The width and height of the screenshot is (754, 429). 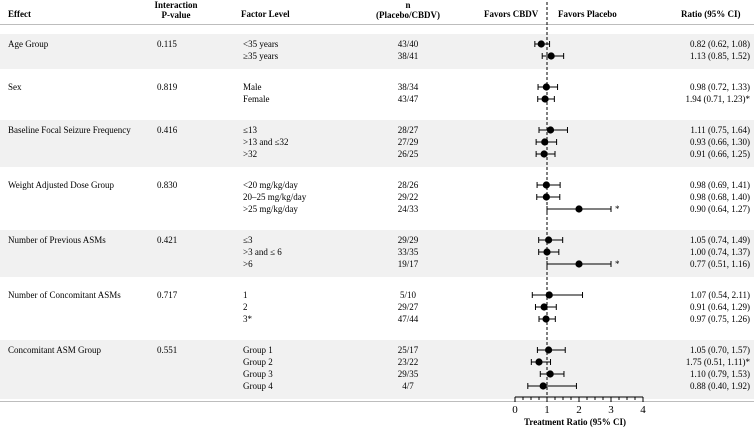 What do you see at coordinates (167, 87) in the screenshot?
I see `interaction-p-value: 0.819` at bounding box center [167, 87].